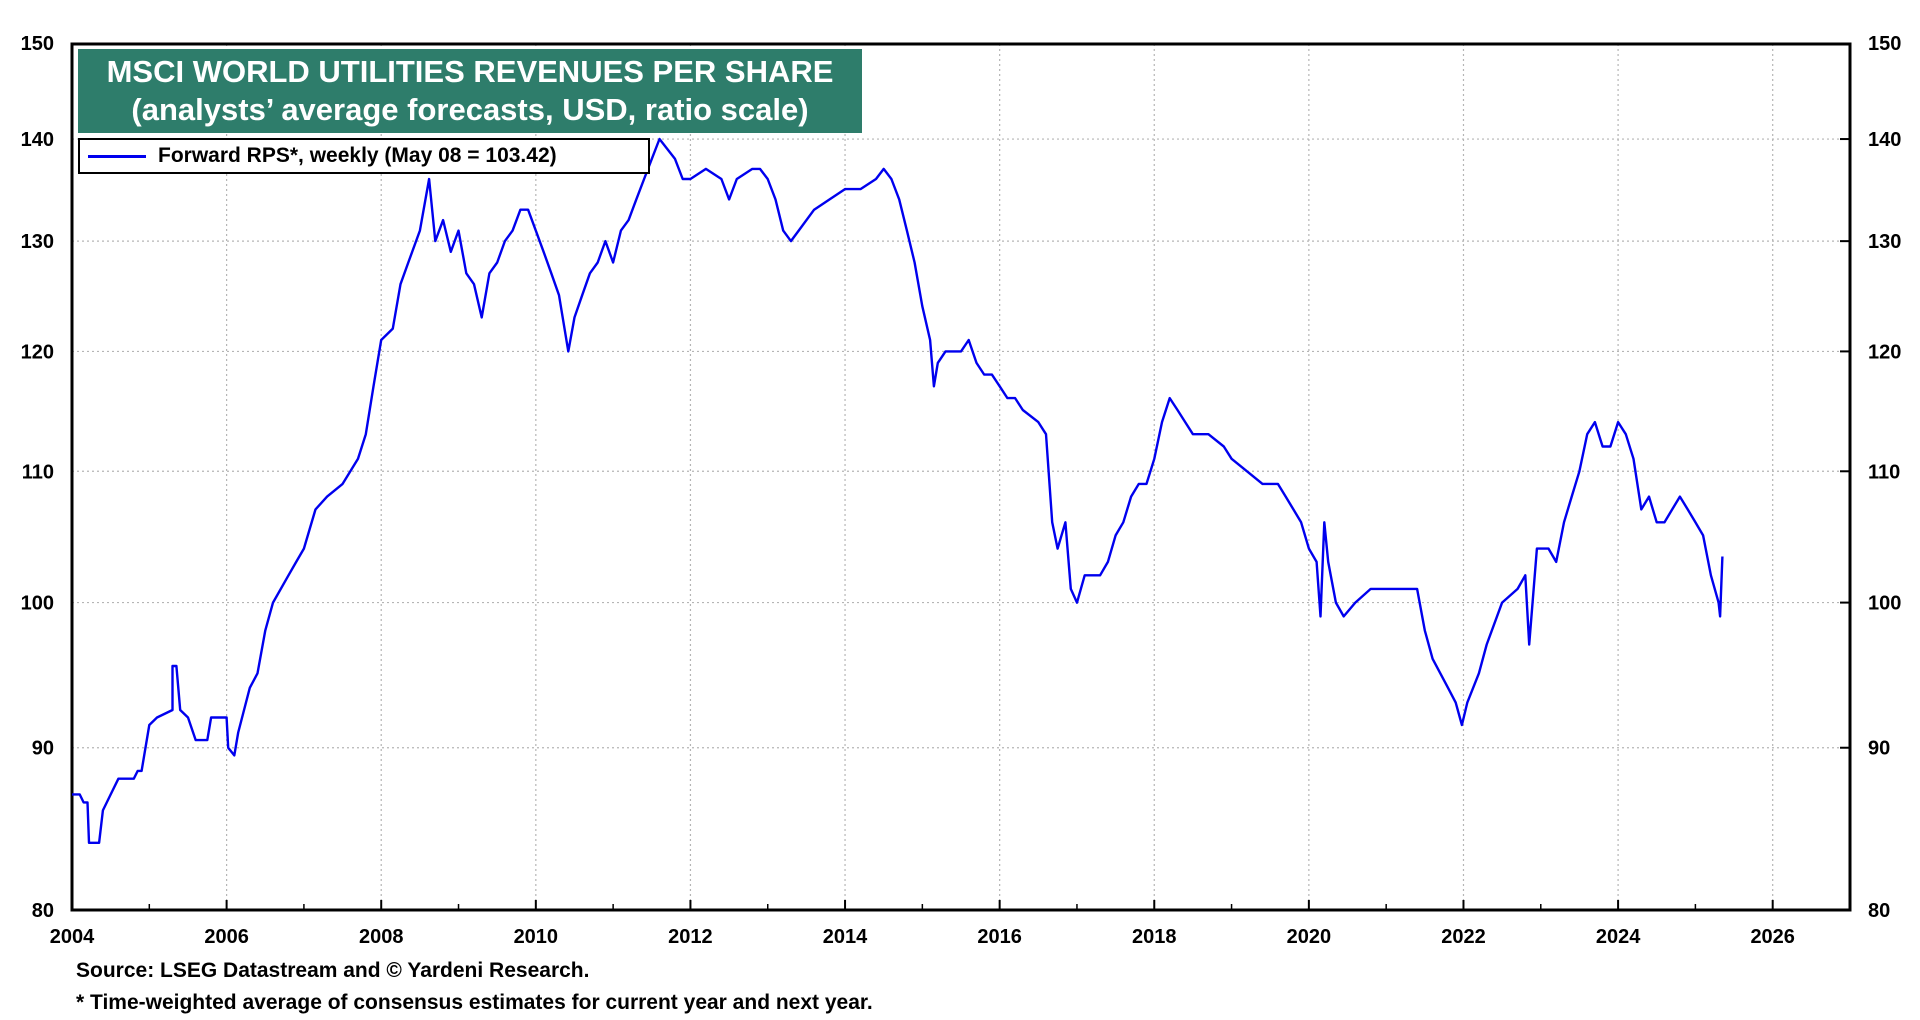 The height and width of the screenshot is (1020, 1920). What do you see at coordinates (117, 156) in the screenshot?
I see `legend-swatch-forward-rps` at bounding box center [117, 156].